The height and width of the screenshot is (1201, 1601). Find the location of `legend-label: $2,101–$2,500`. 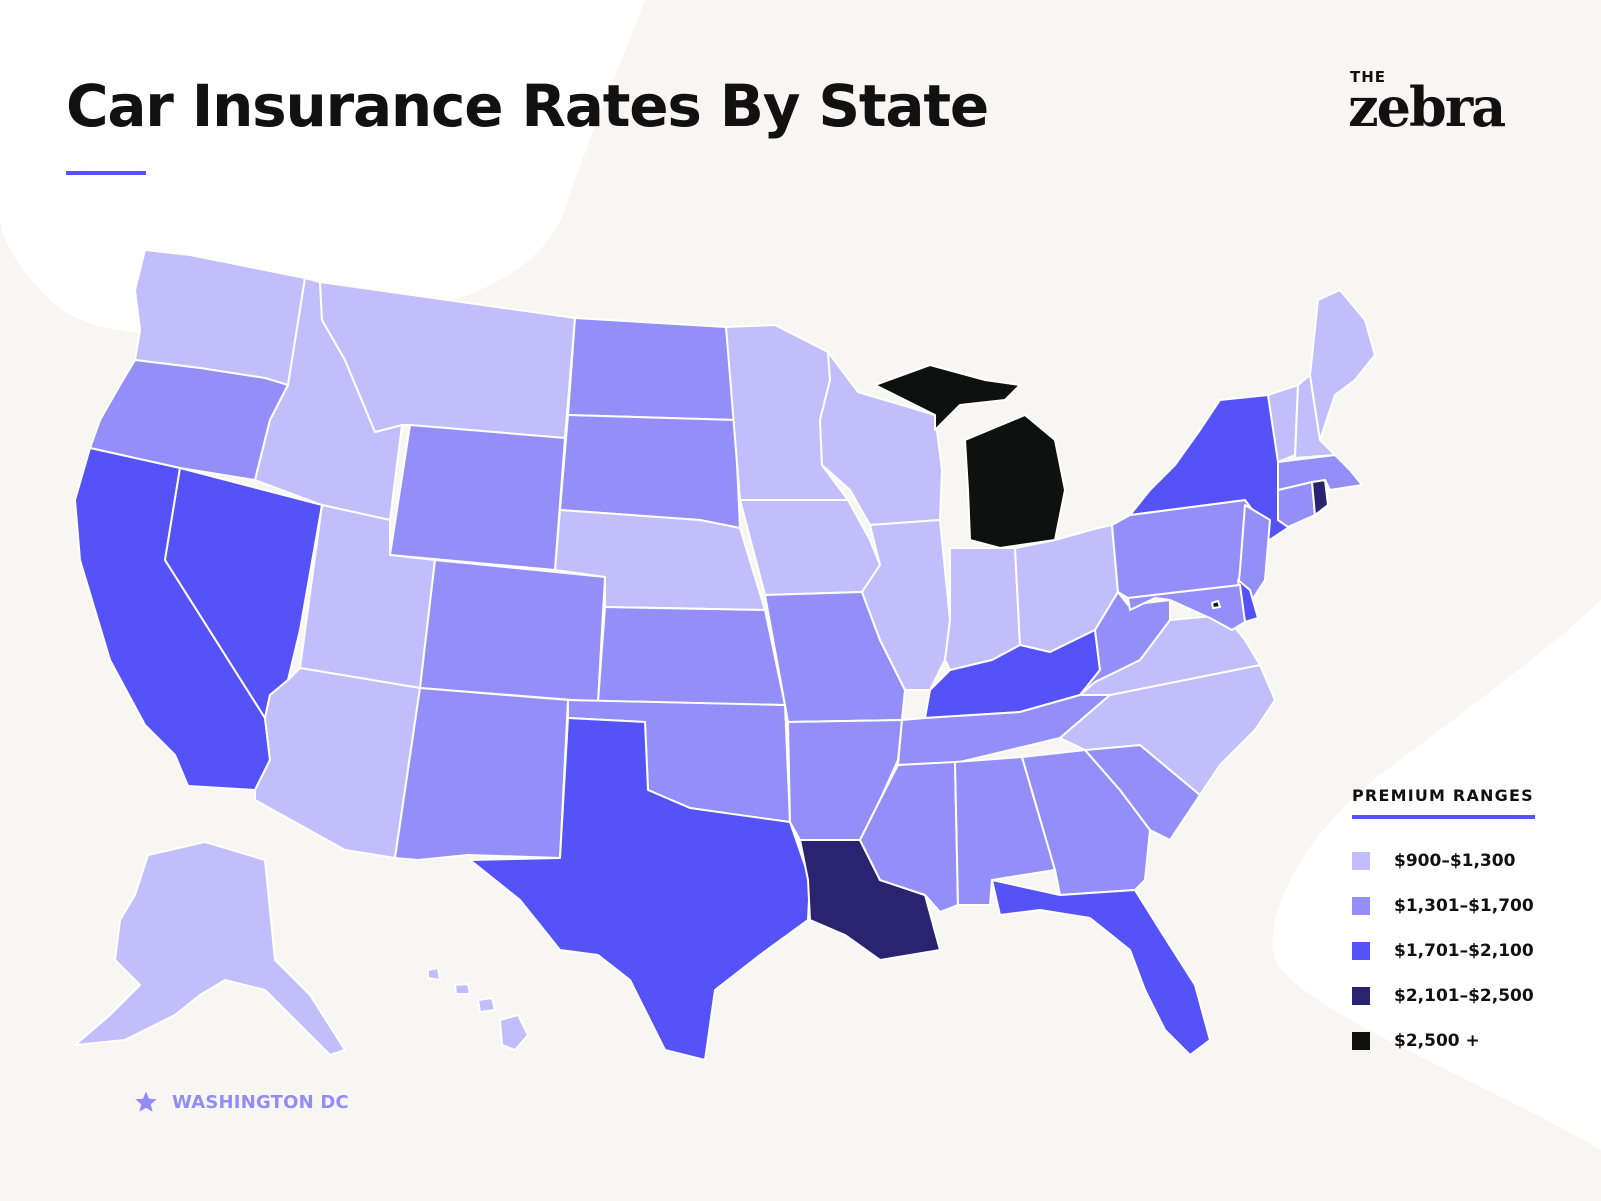

legend-label: $2,101–$2,500 is located at coordinates (1464, 995).